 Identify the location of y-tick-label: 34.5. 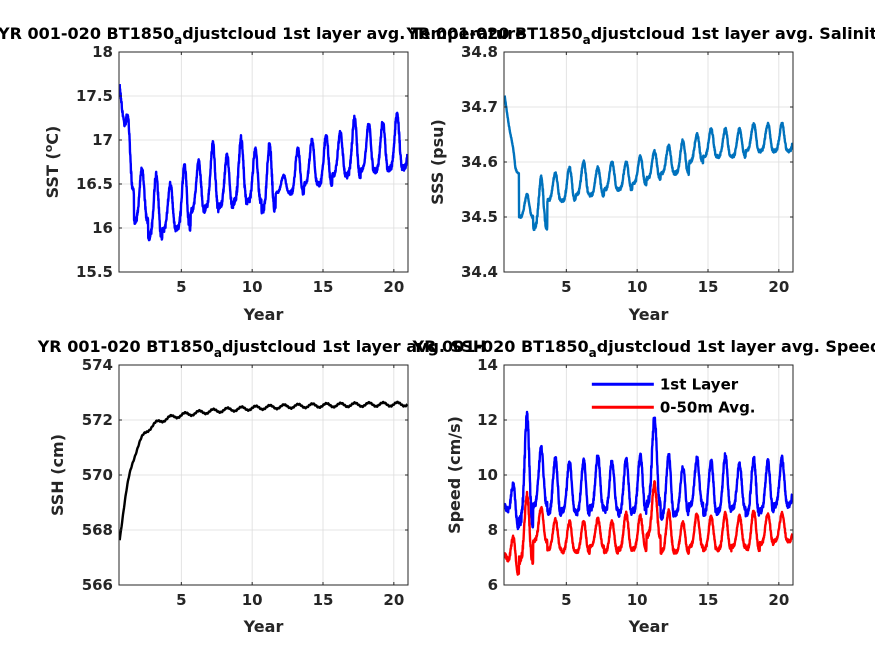
(479, 217).